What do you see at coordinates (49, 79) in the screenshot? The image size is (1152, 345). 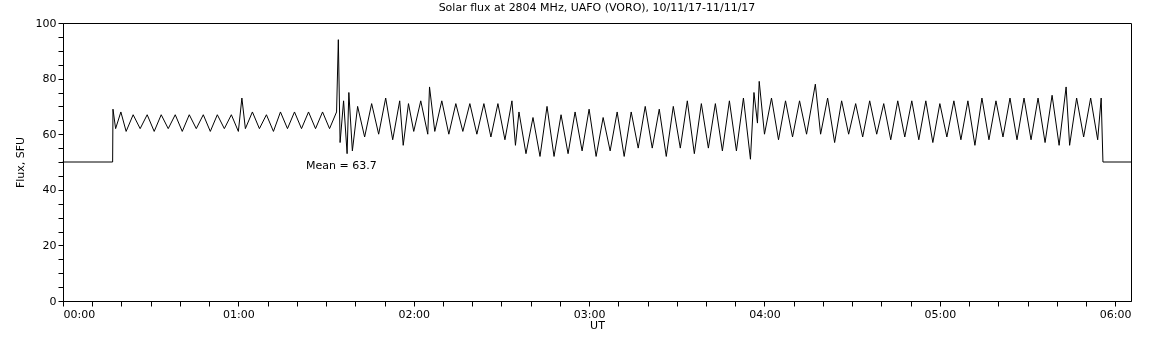 I see `y-tick-label: 80` at bounding box center [49, 79].